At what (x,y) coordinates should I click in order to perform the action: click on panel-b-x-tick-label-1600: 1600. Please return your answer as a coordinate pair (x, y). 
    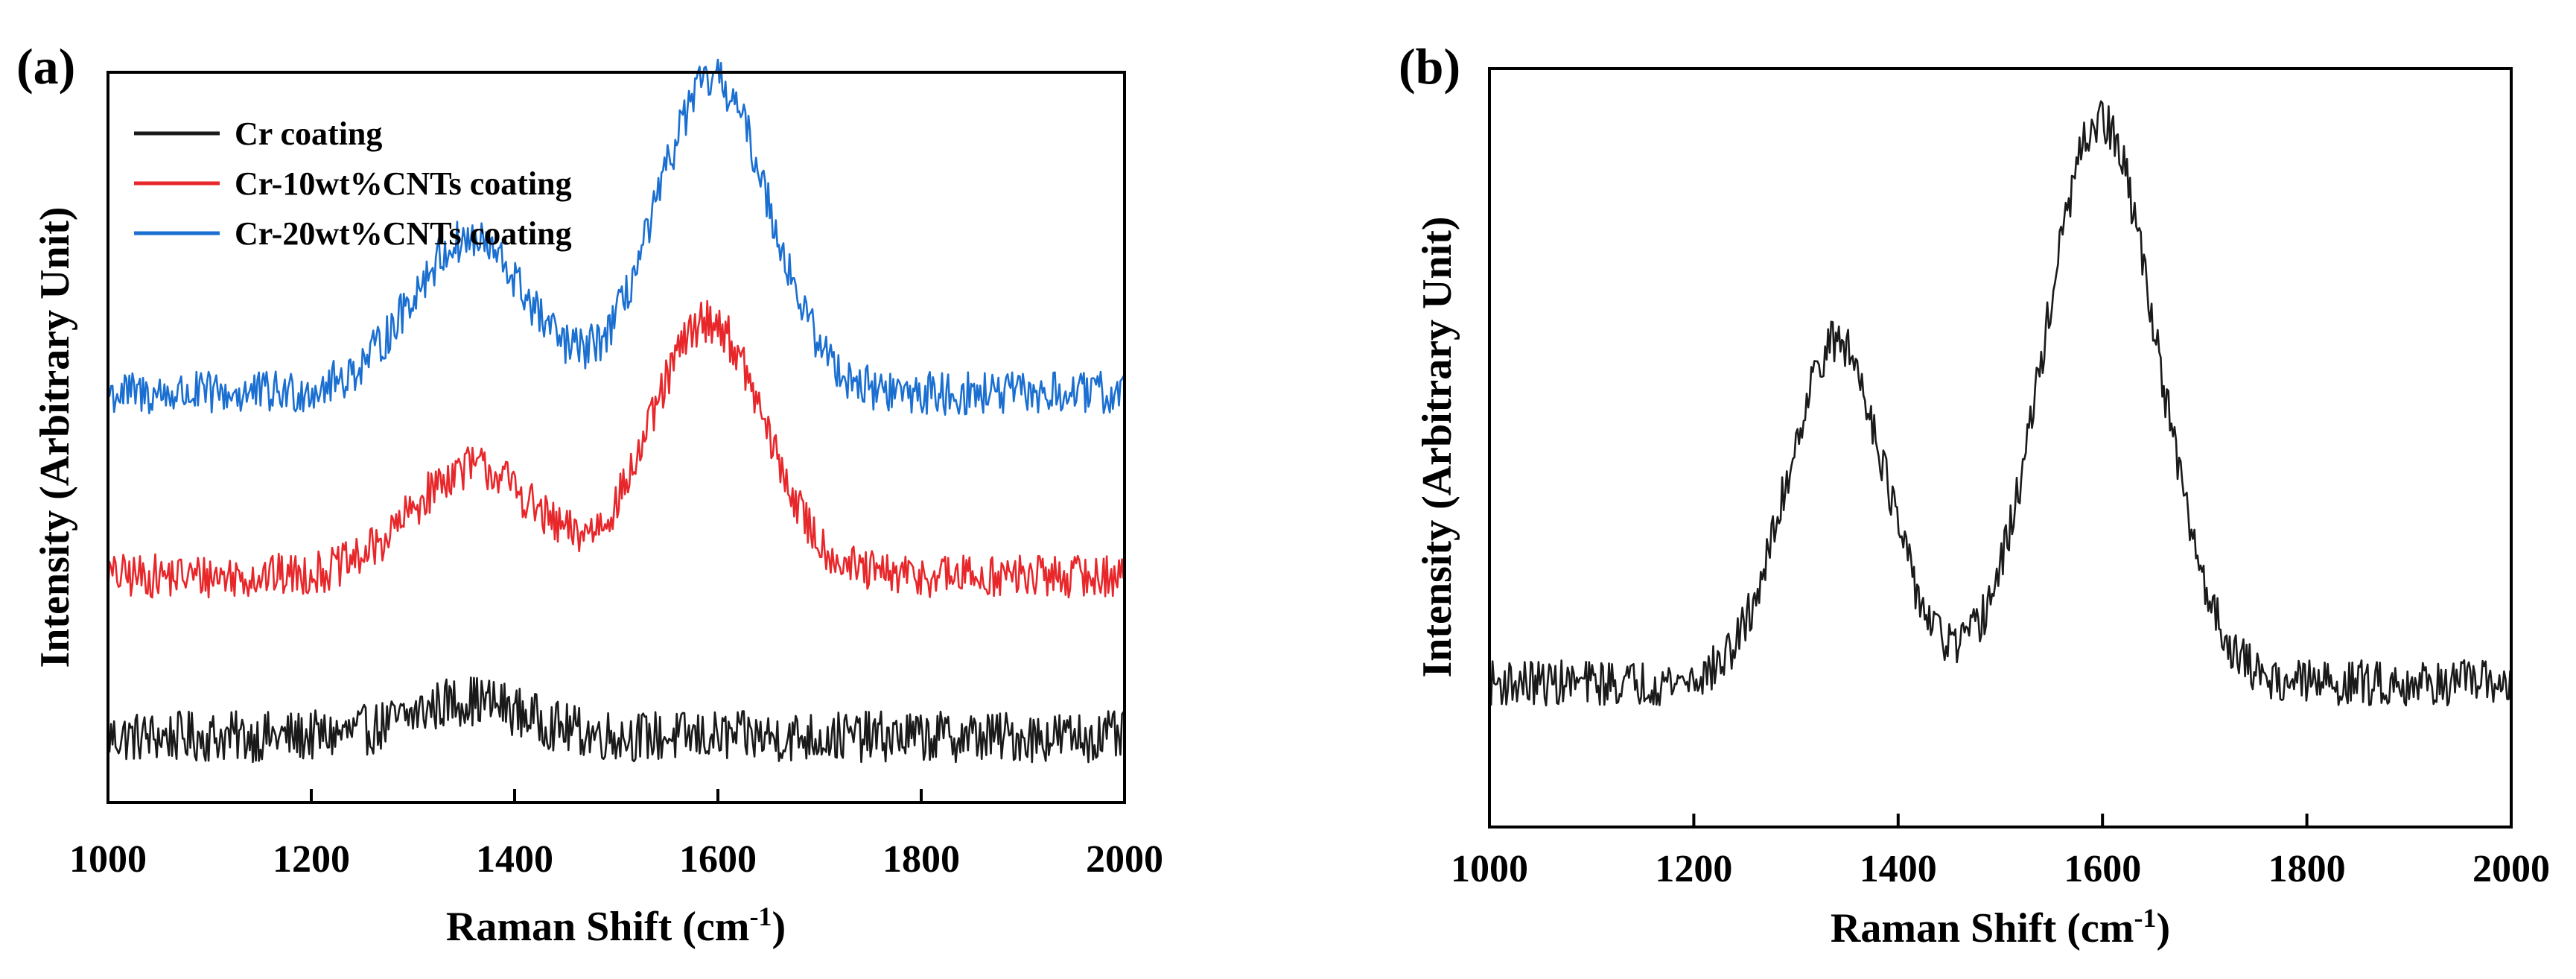
    Looking at the image, I should click on (2102, 869).